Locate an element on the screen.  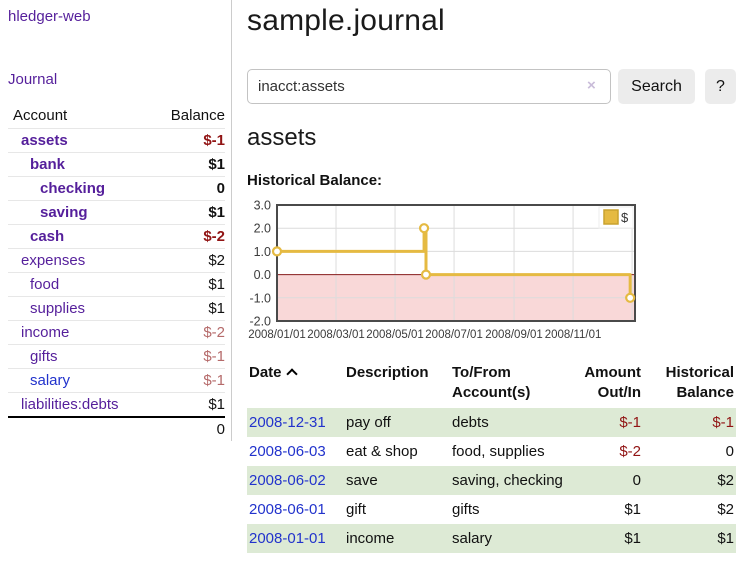
sort-asc-icon is located at coordinates (291, 374).